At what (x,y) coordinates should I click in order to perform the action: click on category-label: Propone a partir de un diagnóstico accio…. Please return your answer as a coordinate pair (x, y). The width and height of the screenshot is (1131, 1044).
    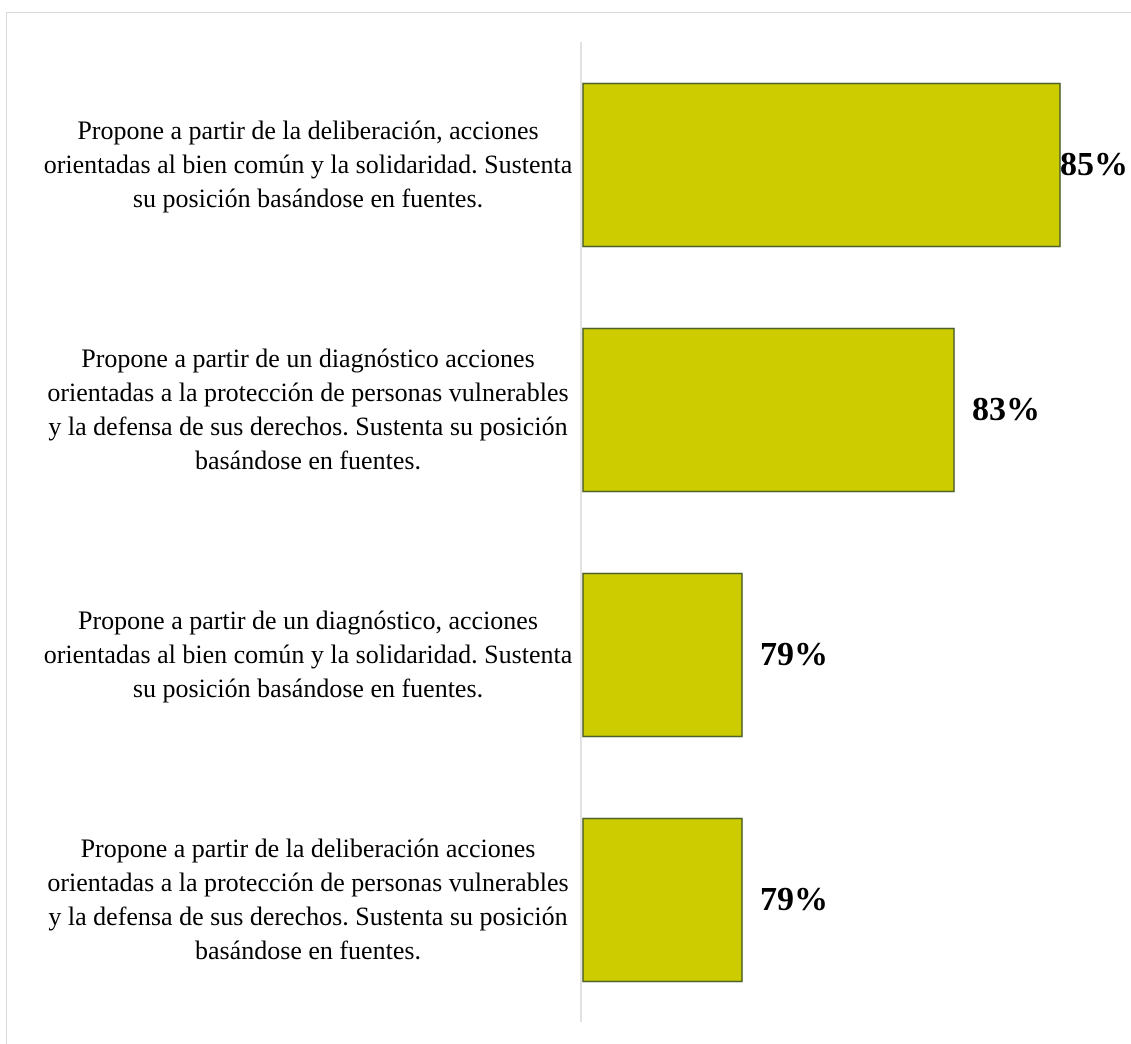
    Looking at the image, I should click on (308, 409).